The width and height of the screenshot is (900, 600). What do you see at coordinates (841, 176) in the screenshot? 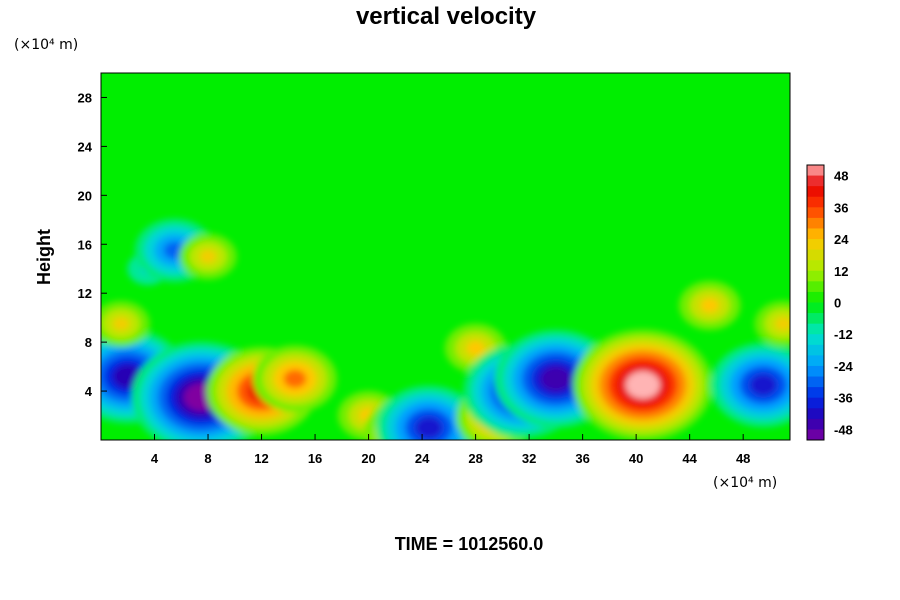
I see `colorbar-tick-label: 48` at bounding box center [841, 176].